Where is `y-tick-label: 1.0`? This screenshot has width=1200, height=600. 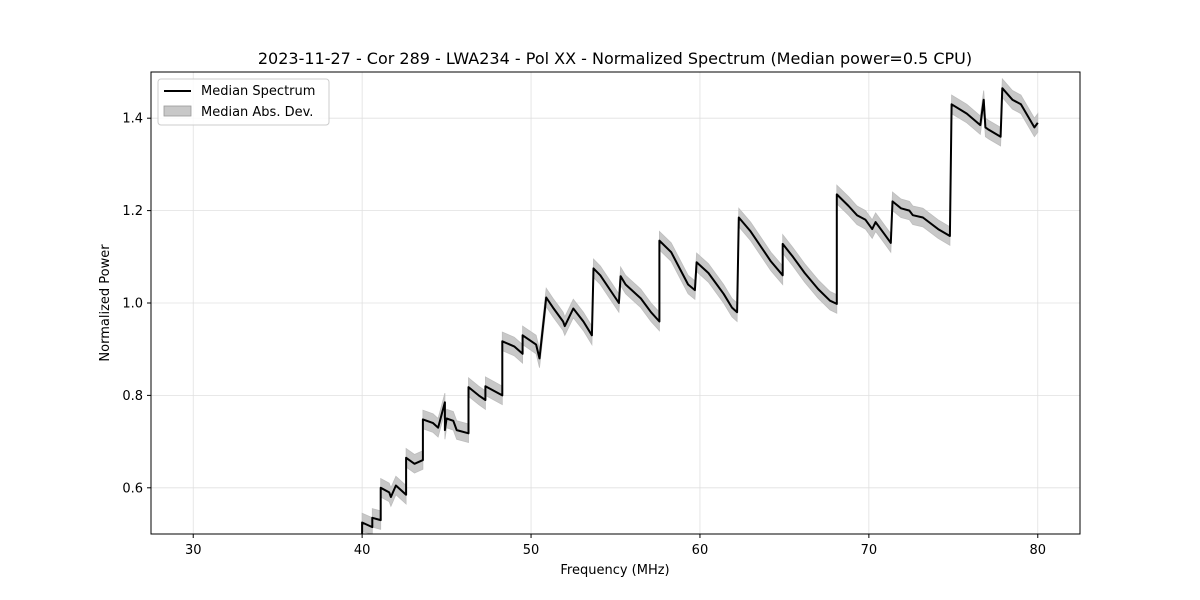
y-tick-label: 1.0 is located at coordinates (132, 304).